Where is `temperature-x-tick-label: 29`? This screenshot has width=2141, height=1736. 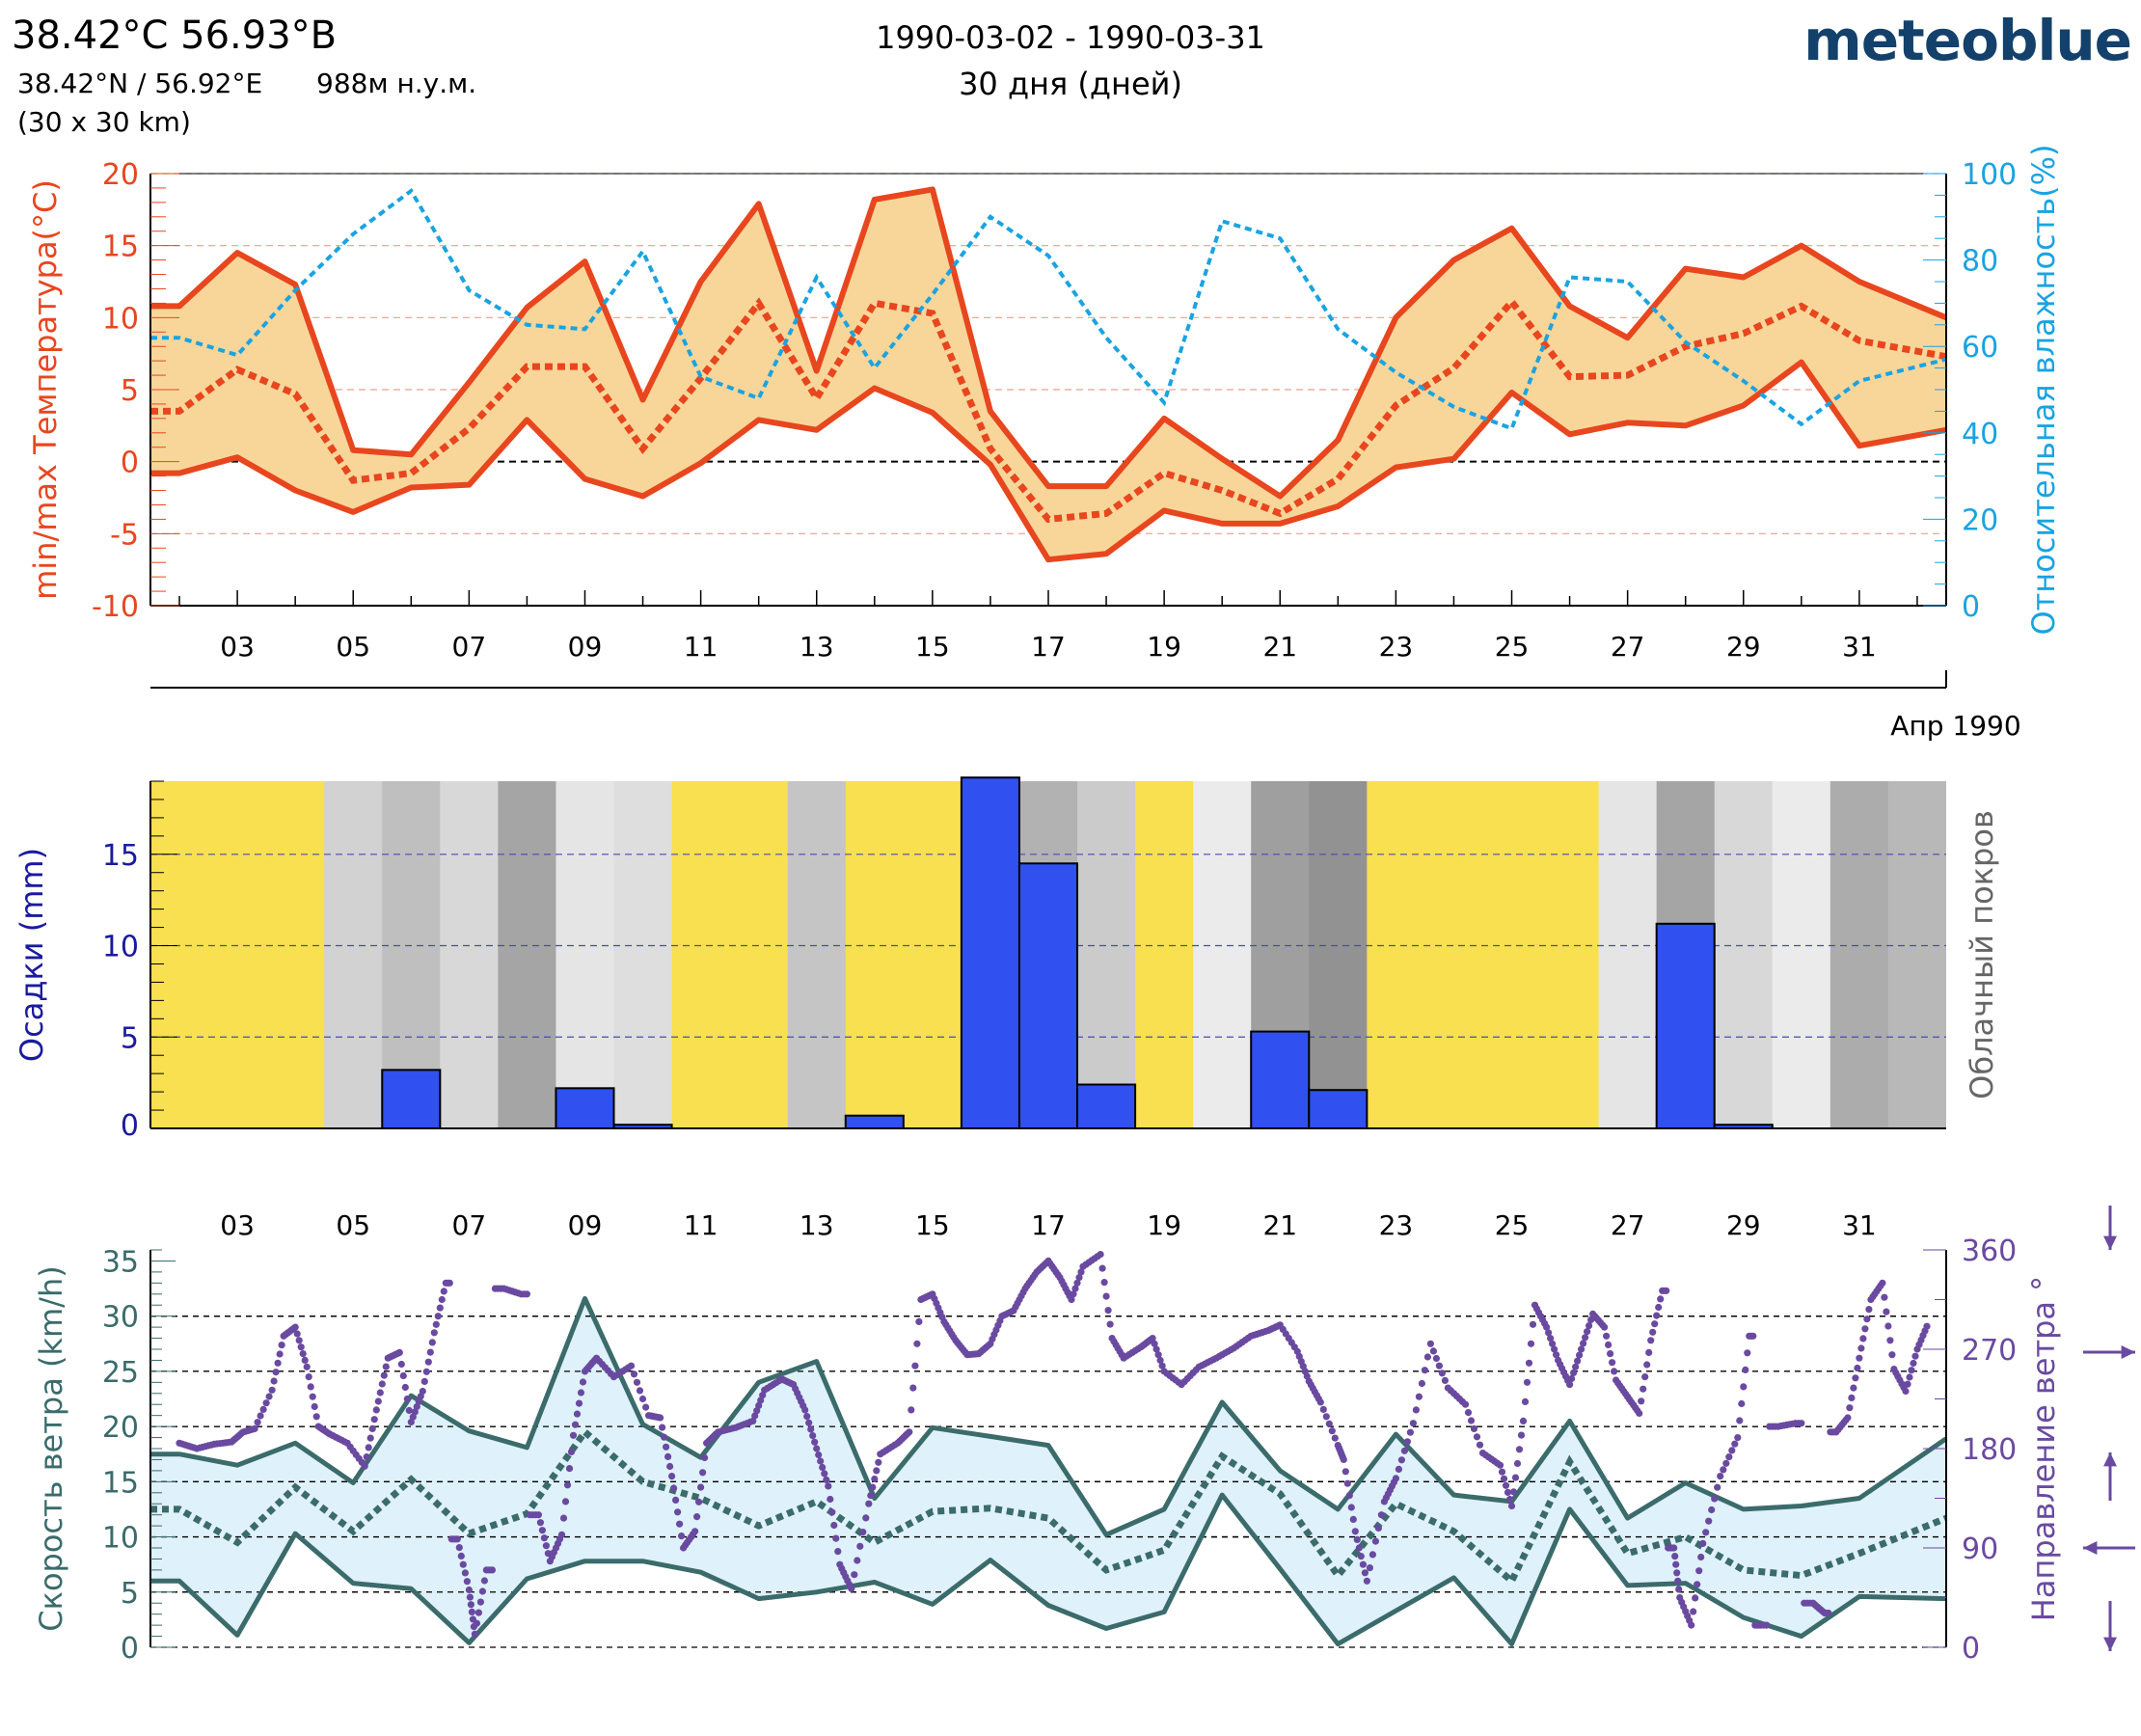
temperature-x-tick-label: 29 is located at coordinates (1744, 647).